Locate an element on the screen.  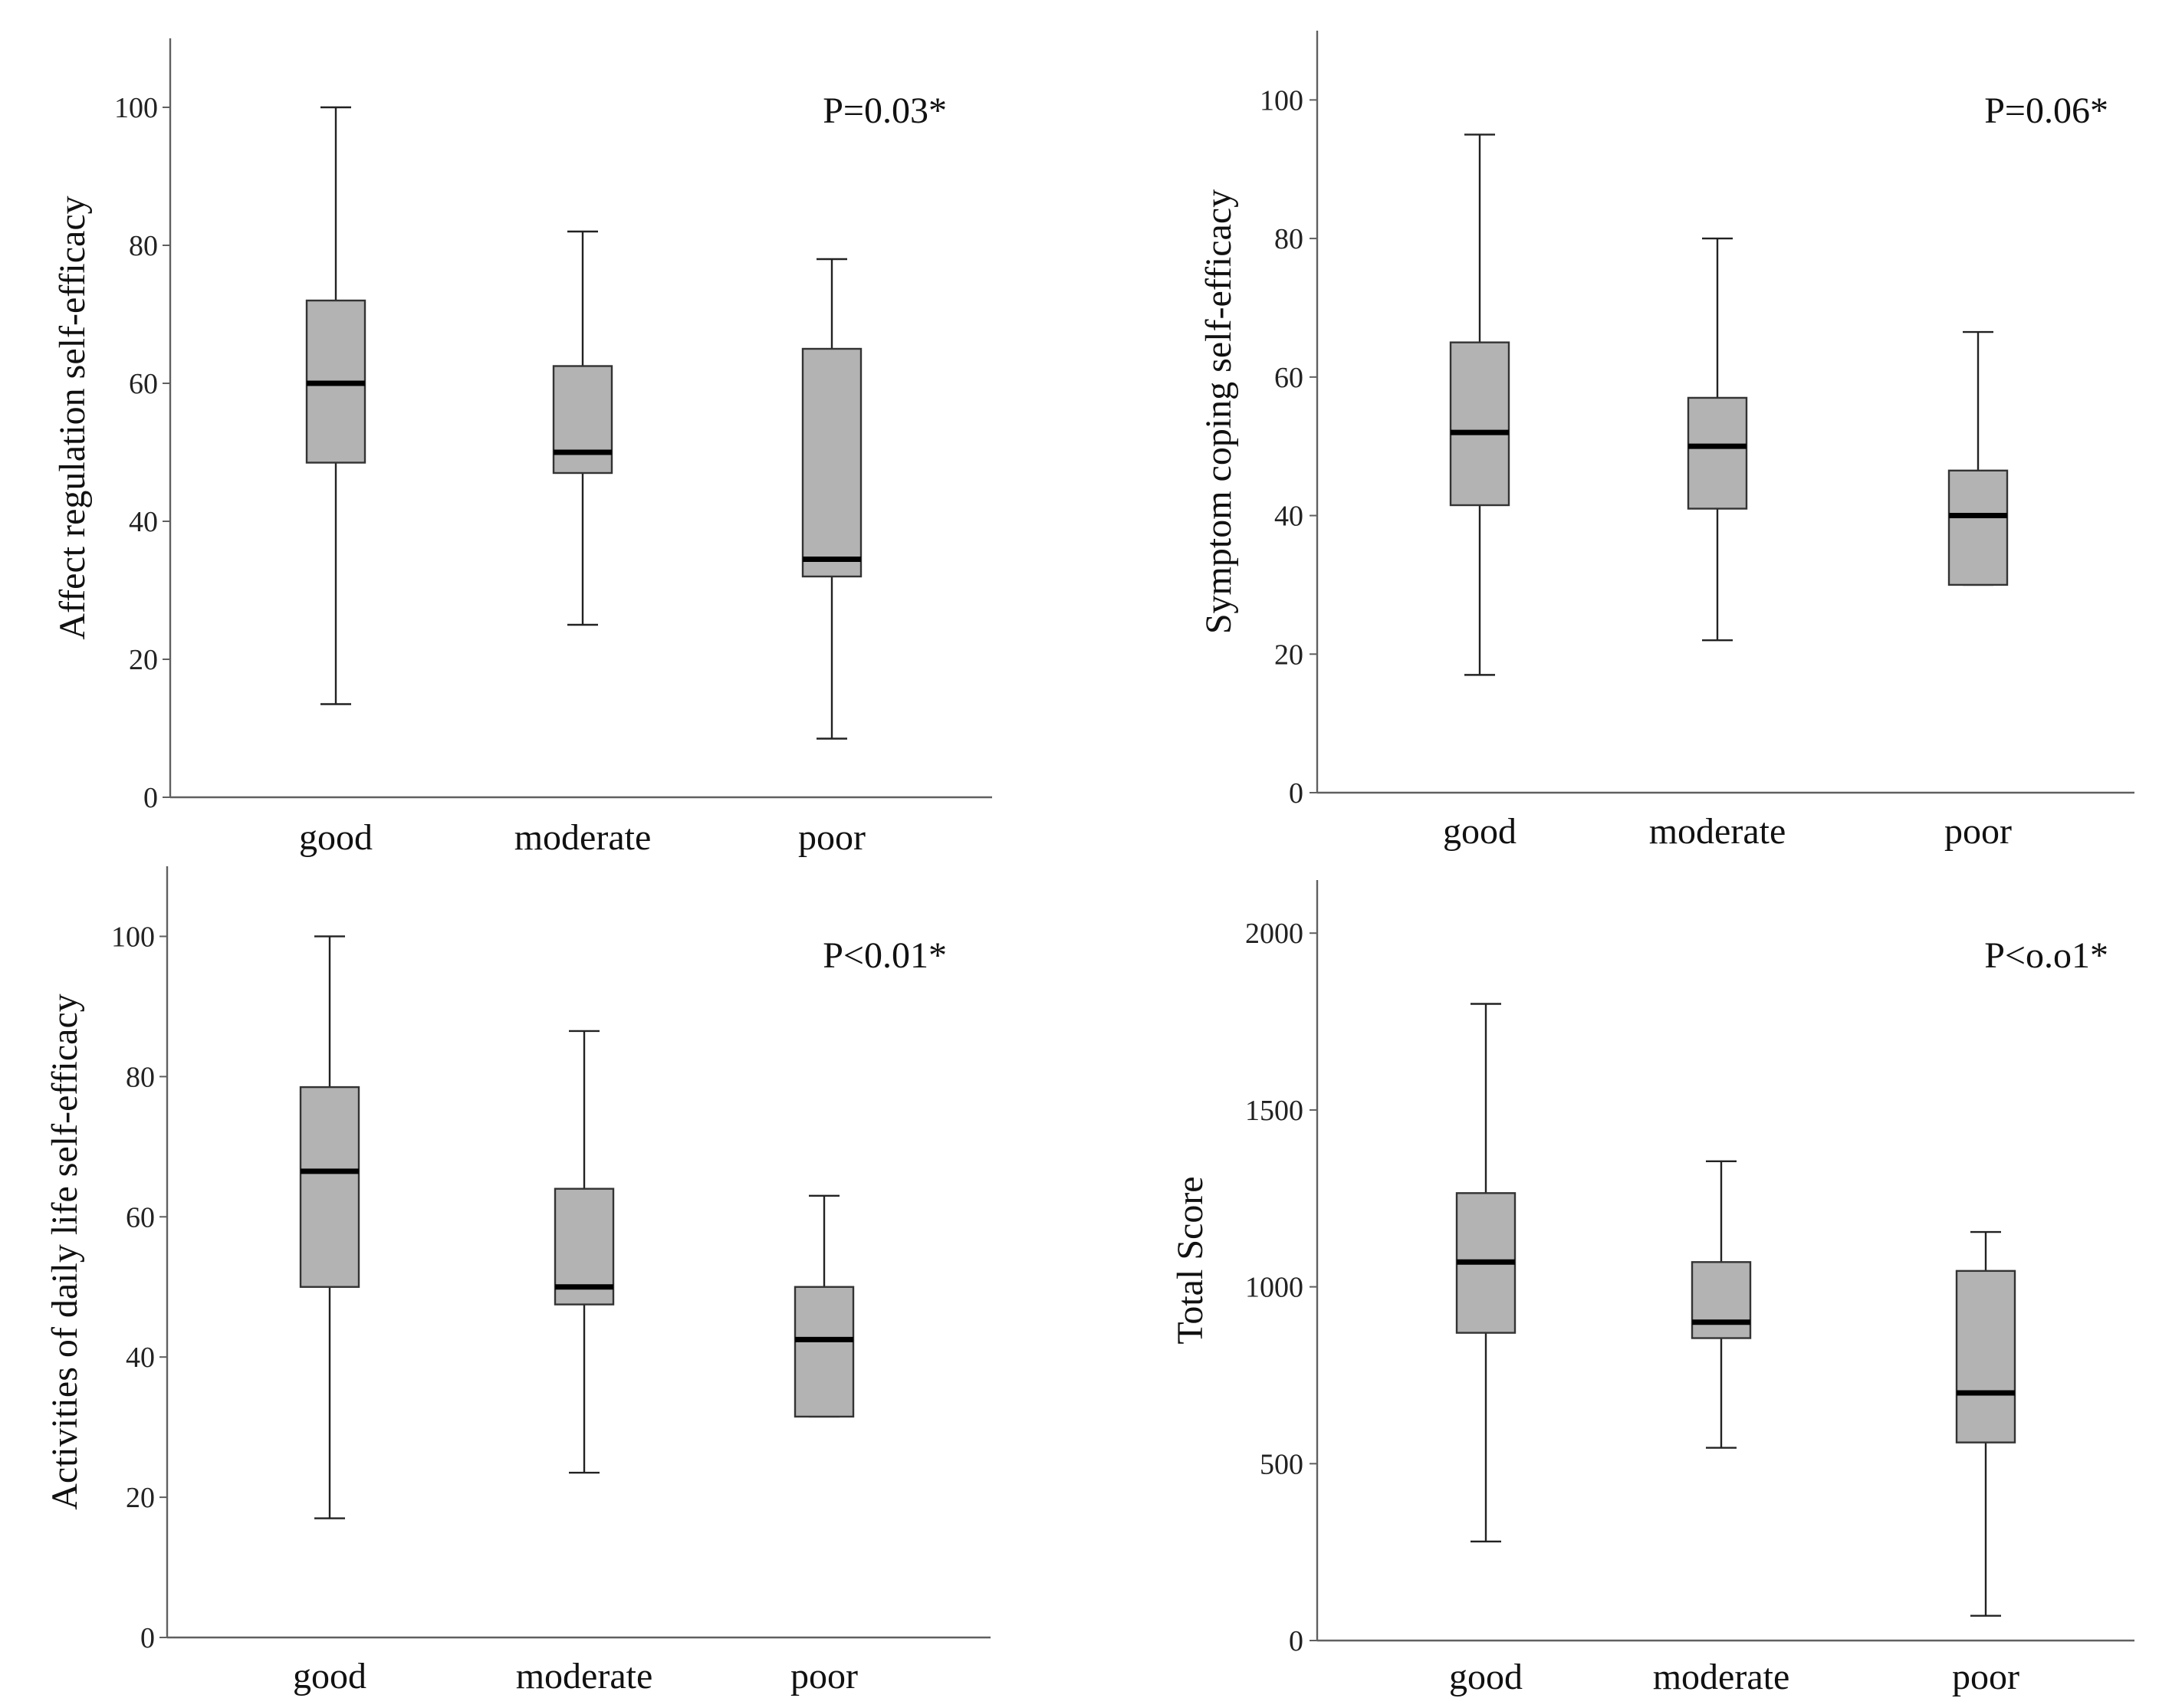
p-value-annotation: P<o.o1* is located at coordinates (2046, 955).